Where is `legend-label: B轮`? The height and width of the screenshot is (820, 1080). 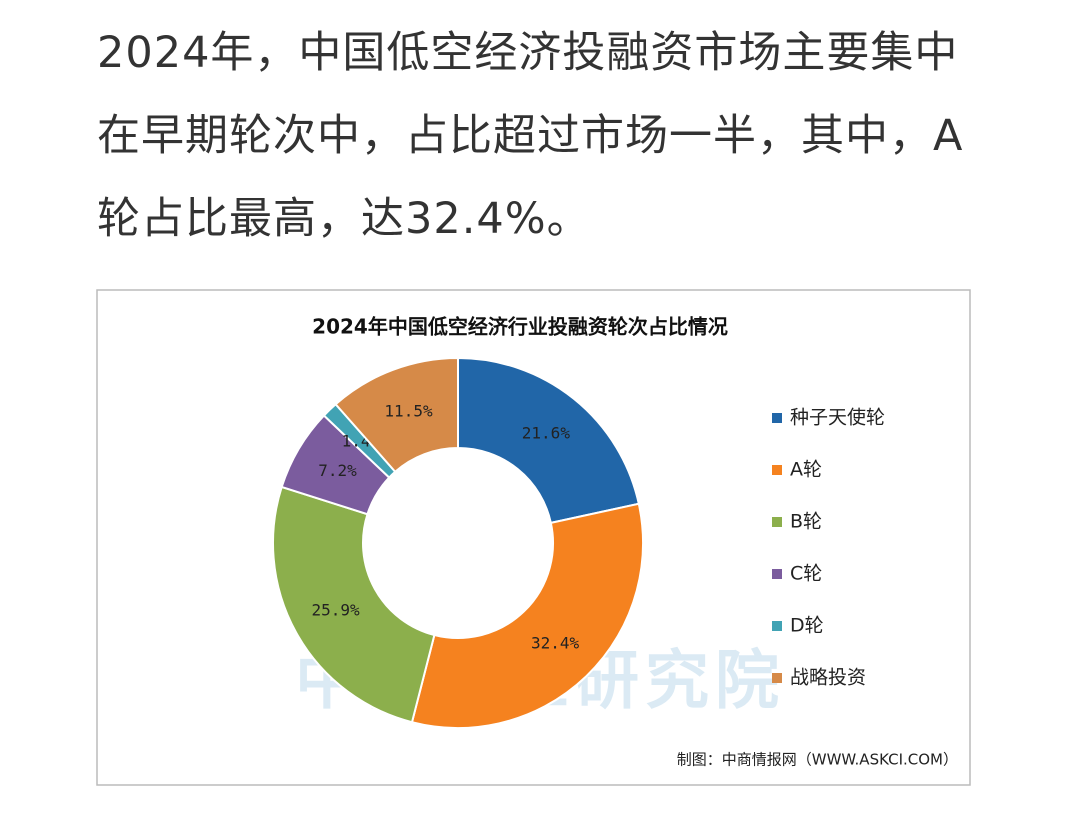
legend-label: B轮 is located at coordinates (806, 522).